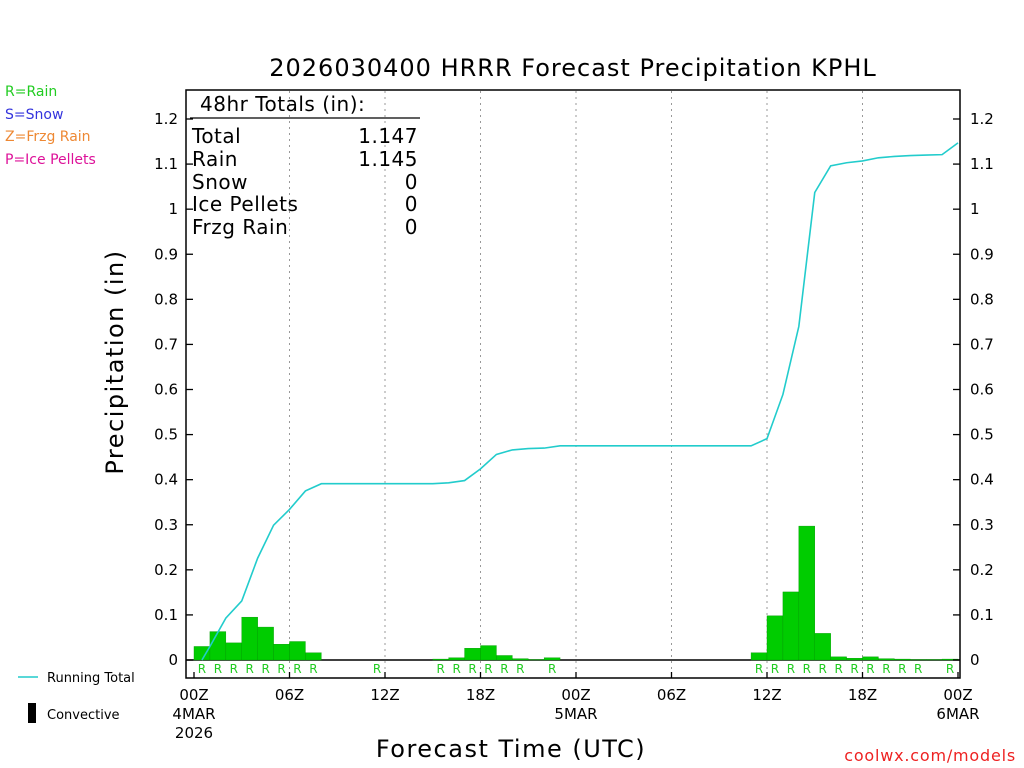 The height and width of the screenshot is (768, 1024). What do you see at coordinates (576, 593) in the screenshot?
I see `hourly-precip-bars` at bounding box center [576, 593].